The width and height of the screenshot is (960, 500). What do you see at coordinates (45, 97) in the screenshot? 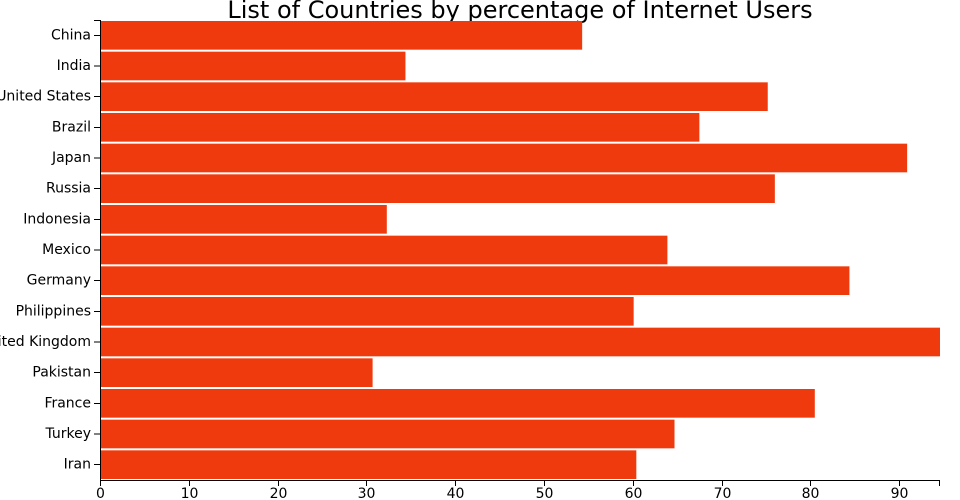
I see `y-tick-label: United States` at bounding box center [45, 97].